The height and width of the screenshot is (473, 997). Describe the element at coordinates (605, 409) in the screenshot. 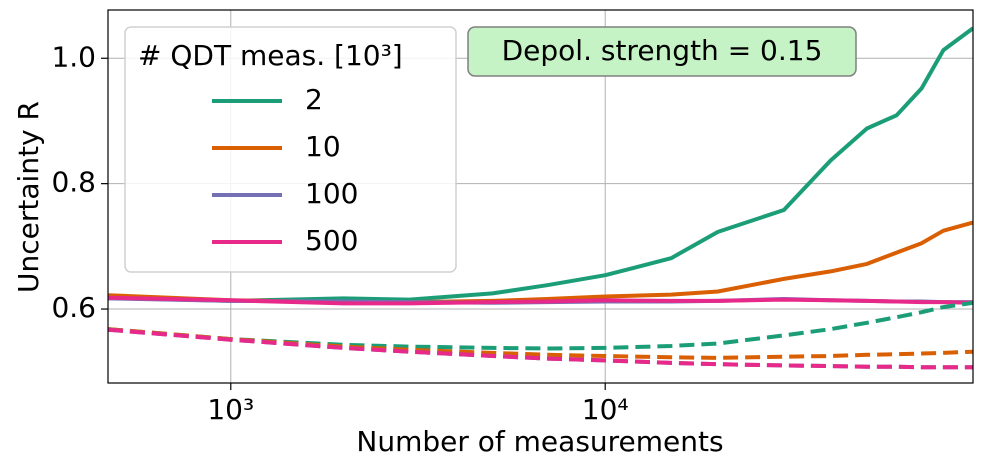

I see `x-tick-label: 10⁴` at that location.